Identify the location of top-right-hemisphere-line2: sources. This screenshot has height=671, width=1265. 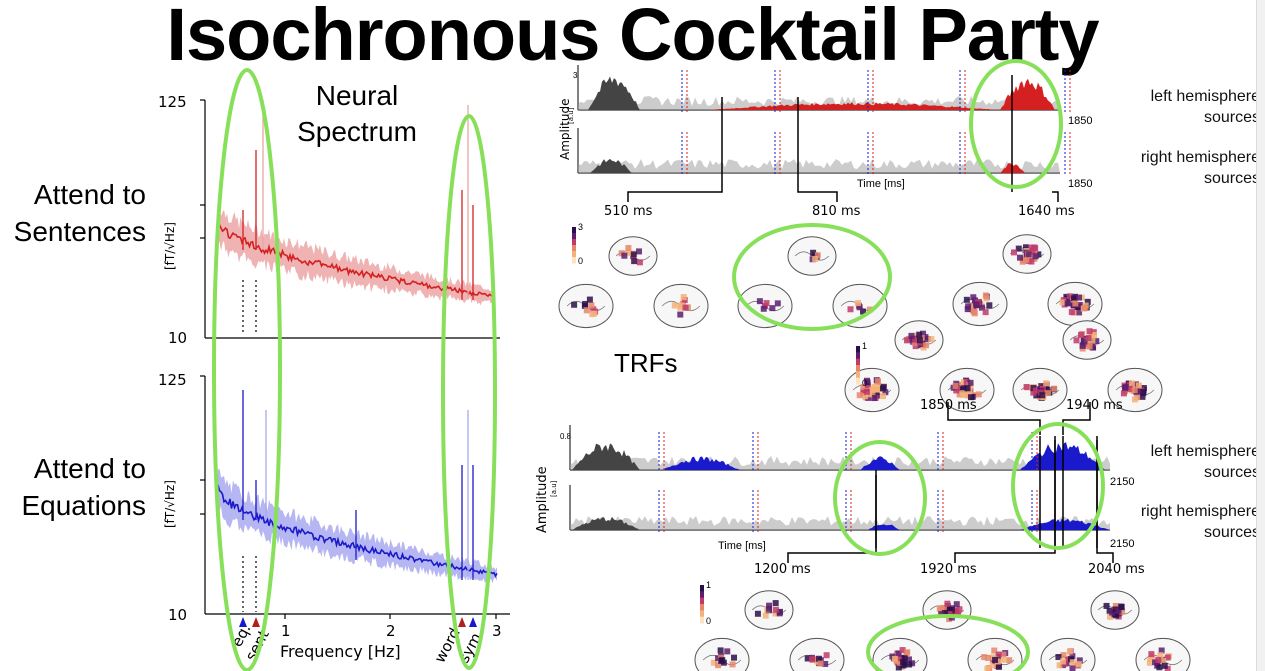
(1231, 178).